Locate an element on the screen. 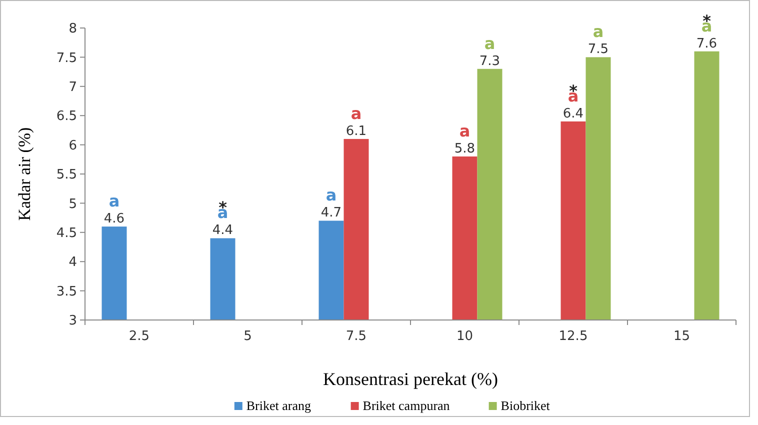  legend-label: Briket campuran is located at coordinates (406, 405).